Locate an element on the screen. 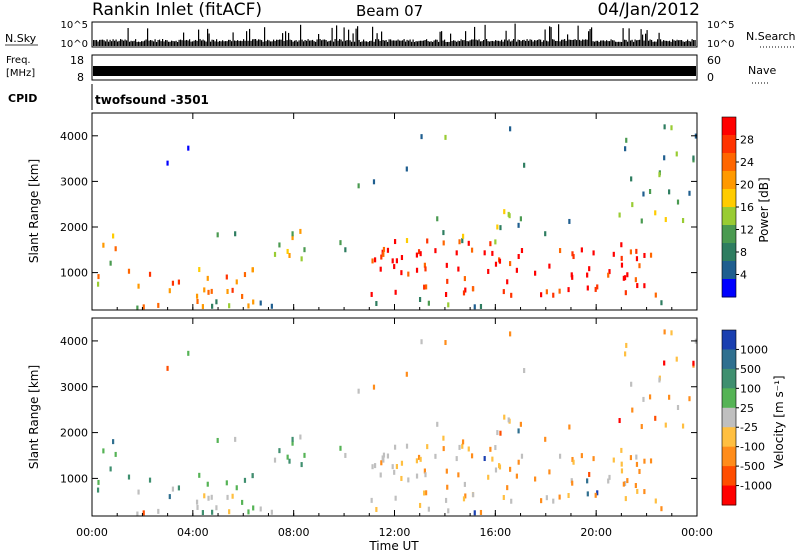 The height and width of the screenshot is (554, 800). colorbar-tick-label: 25 is located at coordinates (747, 408).